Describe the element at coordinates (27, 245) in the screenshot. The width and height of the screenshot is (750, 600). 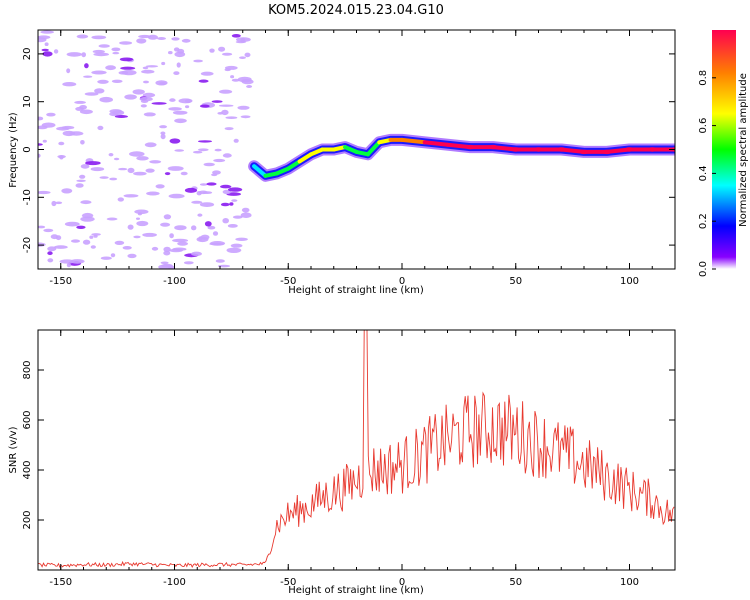
I see `y-tick-label: -20` at that location.